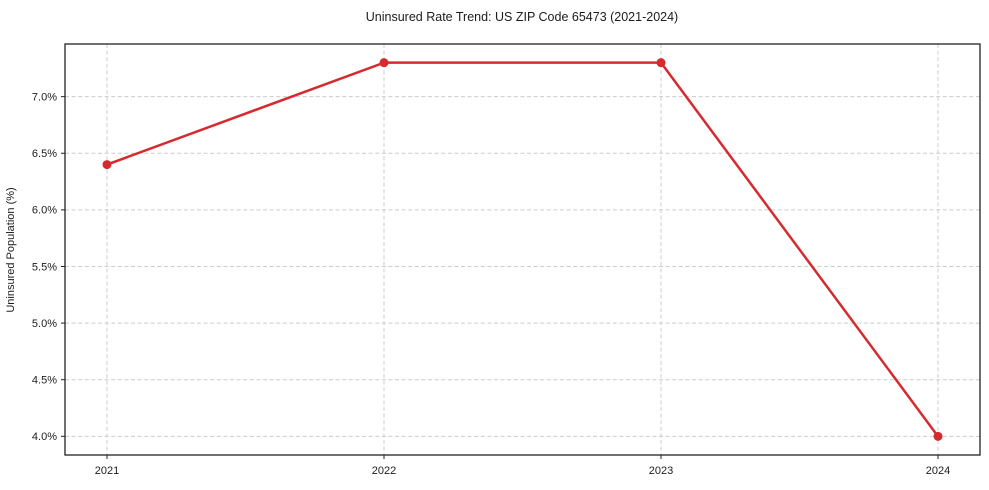 This screenshot has width=989, height=490. Describe the element at coordinates (384, 471) in the screenshot. I see `x-tick-label: 2022` at that location.